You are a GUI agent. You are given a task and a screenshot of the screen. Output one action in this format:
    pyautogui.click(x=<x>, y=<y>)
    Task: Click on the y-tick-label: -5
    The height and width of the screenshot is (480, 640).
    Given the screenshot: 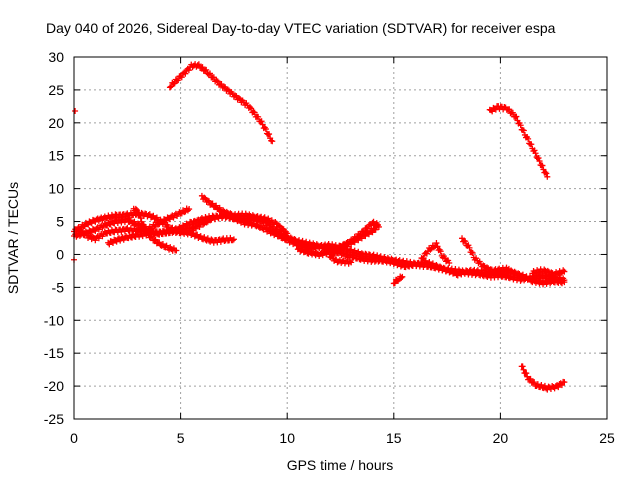 What is the action you would take?
    pyautogui.click(x=58, y=287)
    